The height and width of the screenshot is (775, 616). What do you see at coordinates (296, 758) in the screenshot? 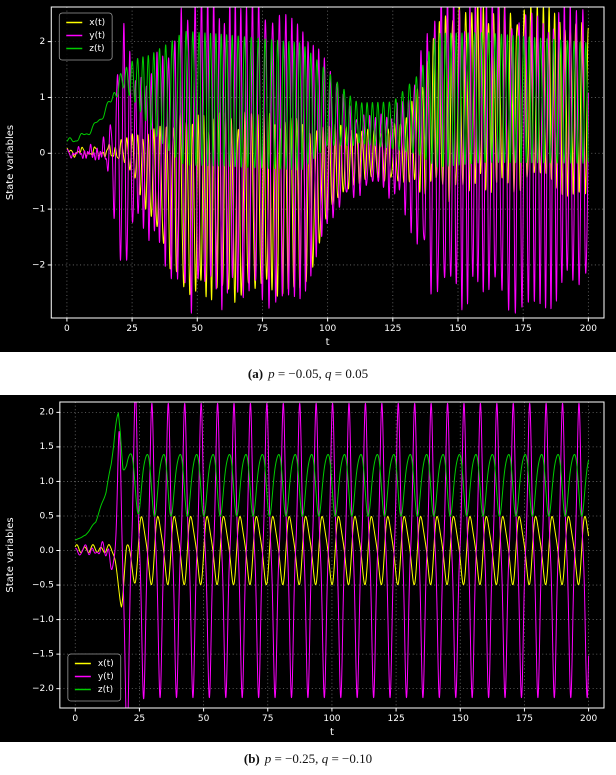
I see `caption-segment: = −0.25,` at bounding box center [296, 758].